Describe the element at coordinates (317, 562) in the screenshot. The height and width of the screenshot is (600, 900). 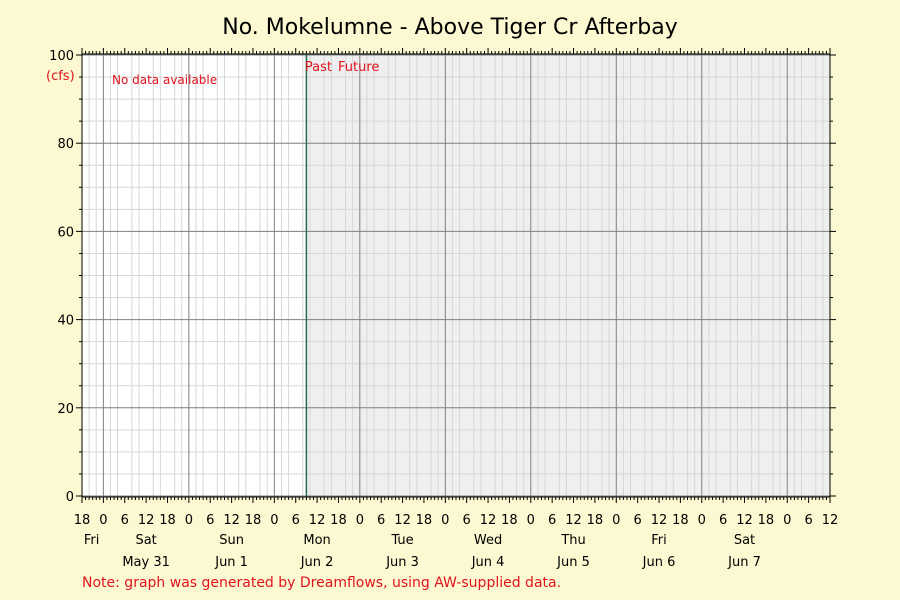
I see `x-date-label: Jun 2` at that location.